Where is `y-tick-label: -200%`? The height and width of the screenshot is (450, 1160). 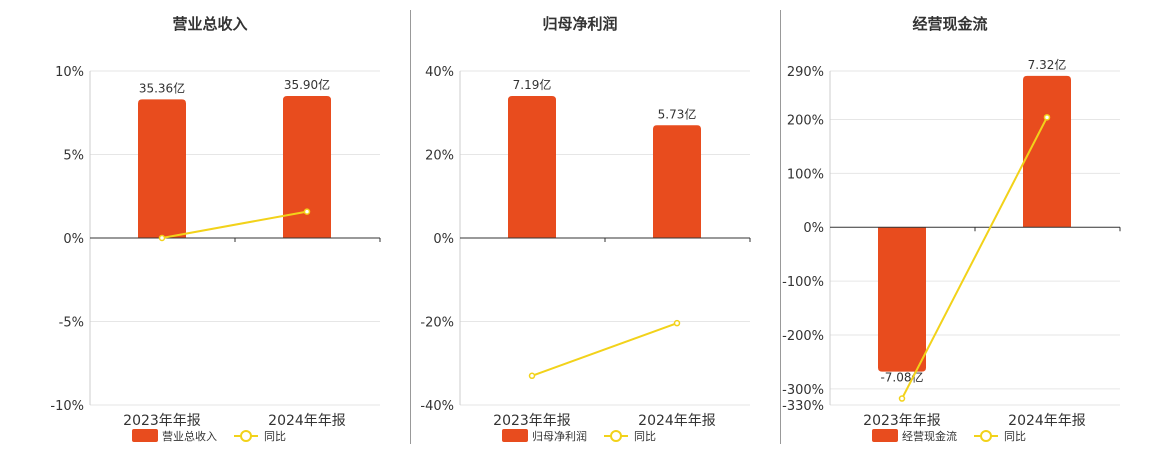
y-tick-label: -200% is located at coordinates (803, 336).